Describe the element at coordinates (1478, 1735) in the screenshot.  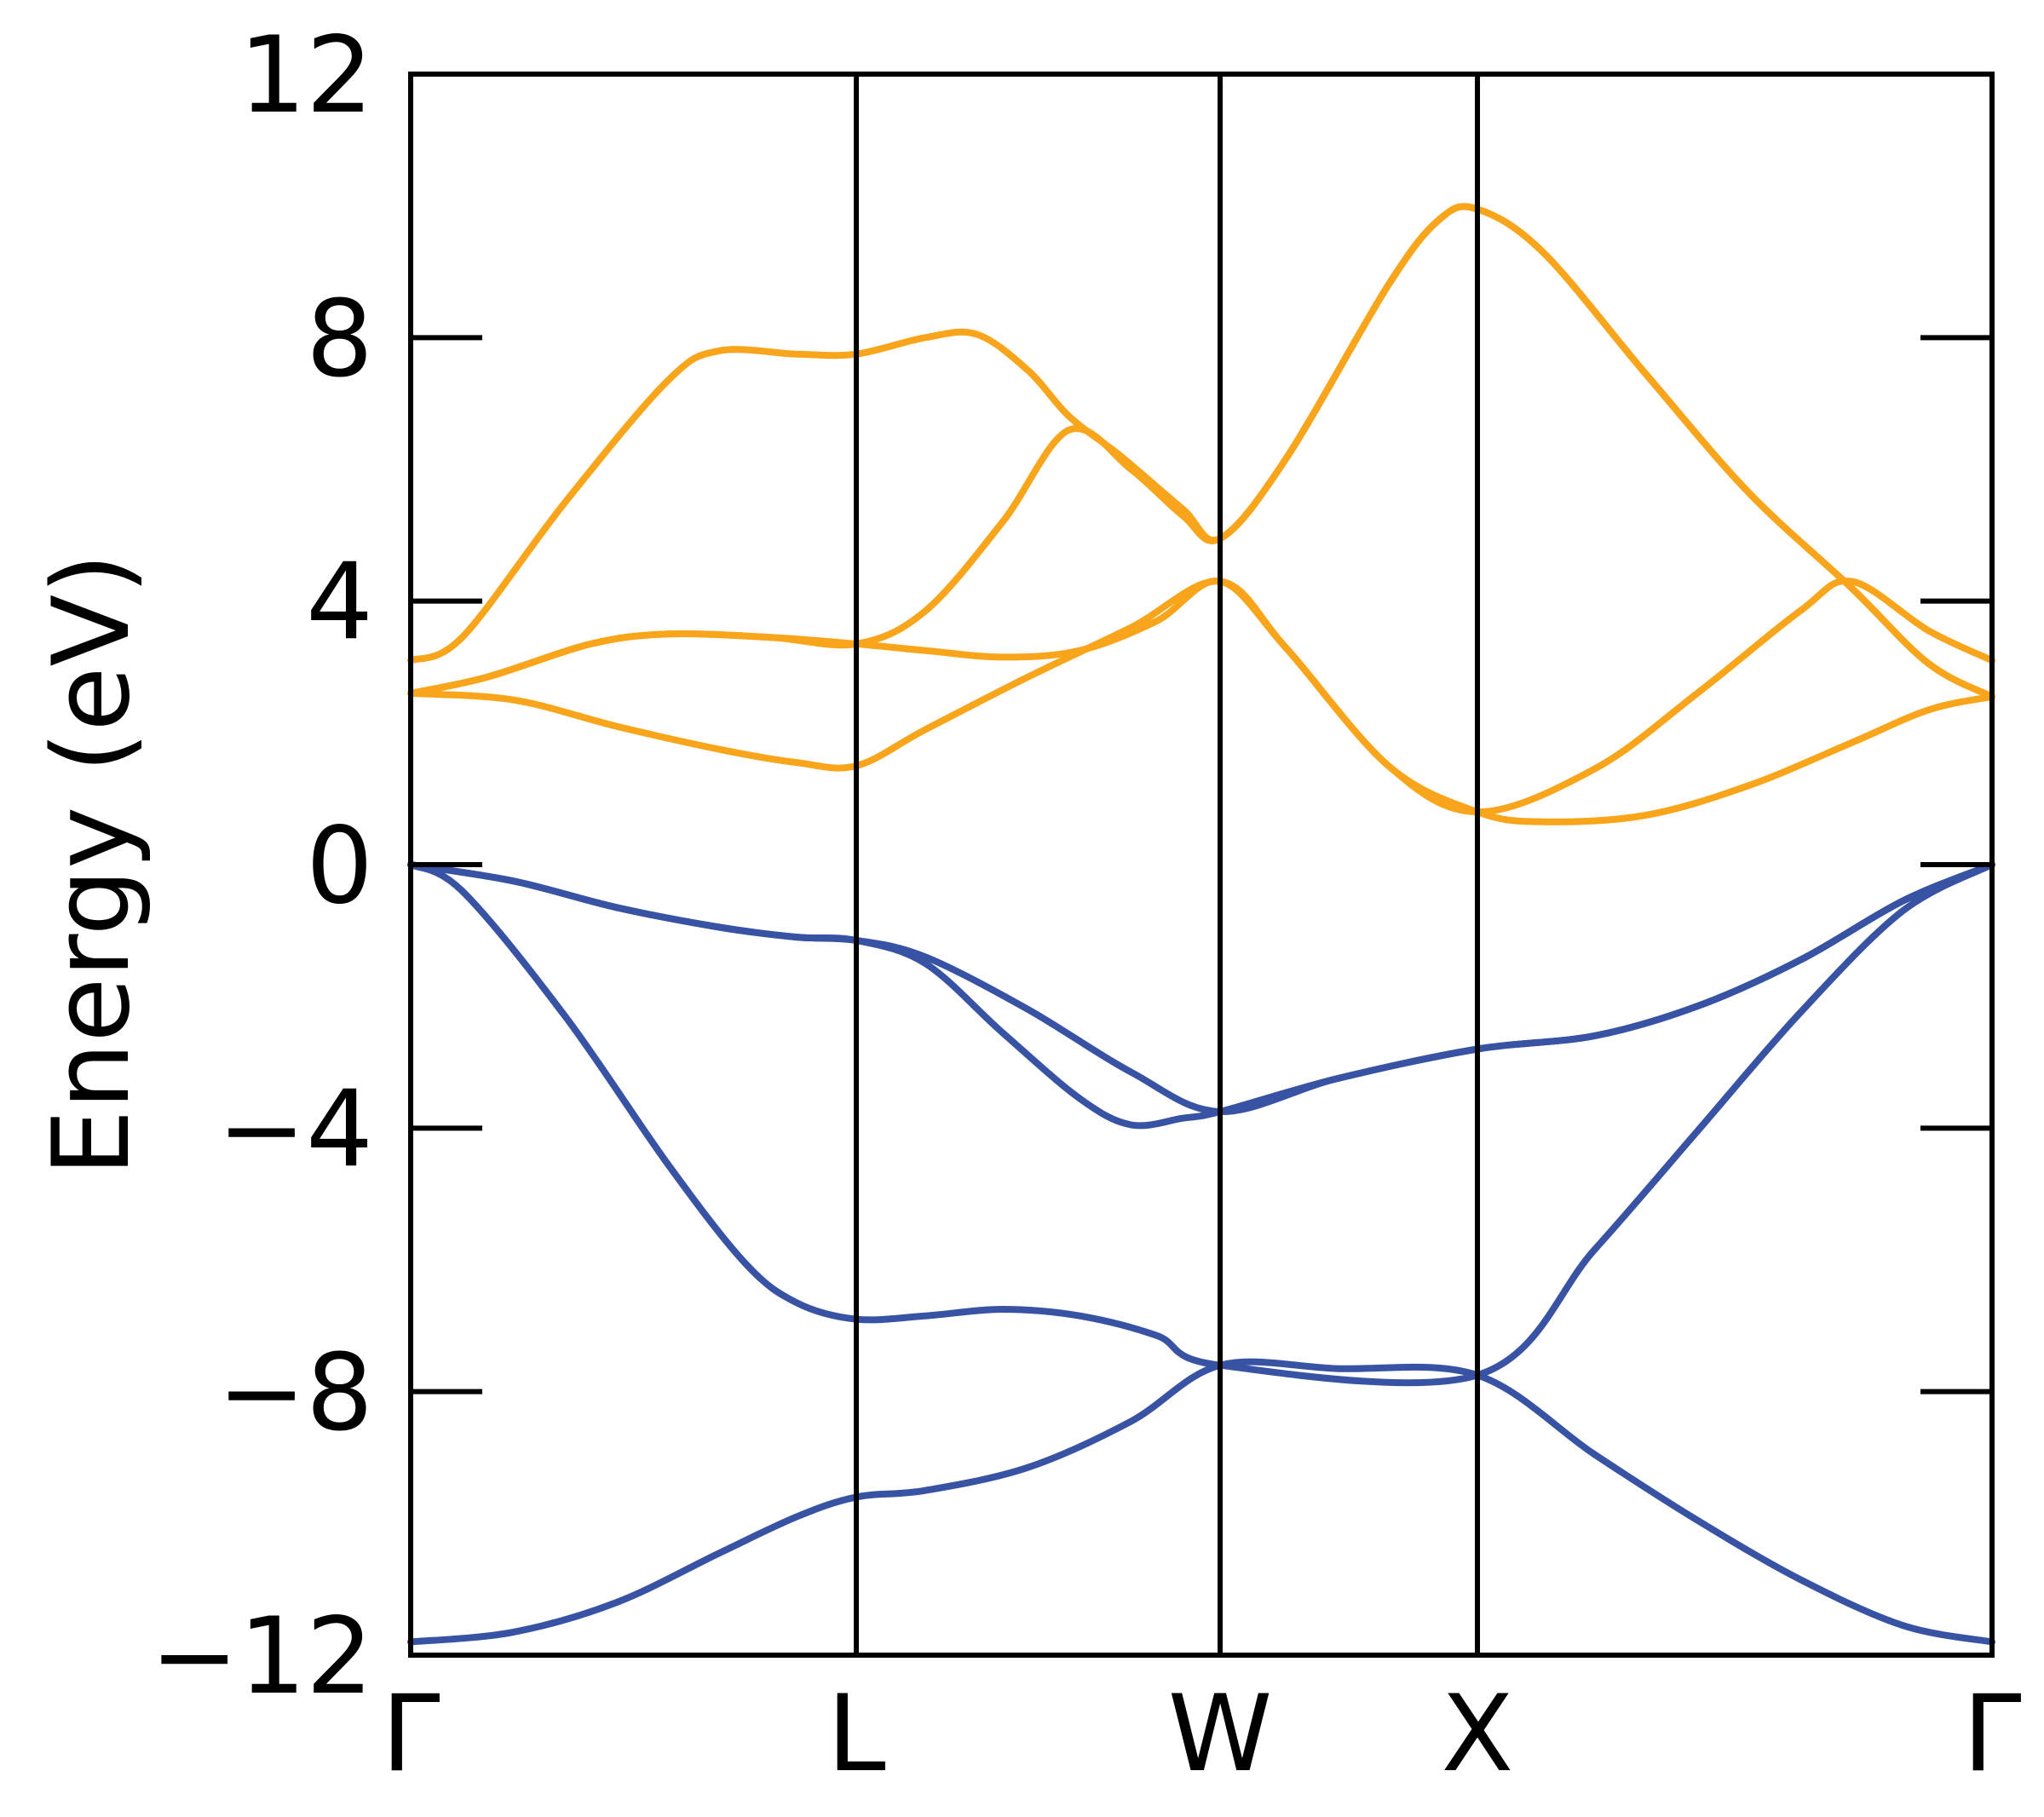
I see `k-point-label: X` at that location.